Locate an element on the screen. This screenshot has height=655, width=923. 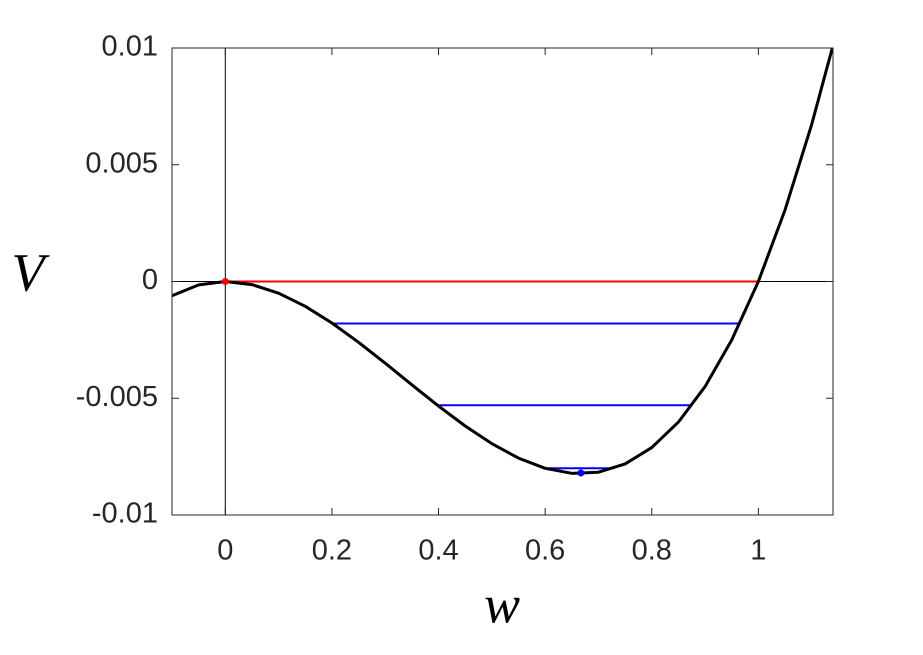
x-tick-label: 1 is located at coordinates (758, 551).